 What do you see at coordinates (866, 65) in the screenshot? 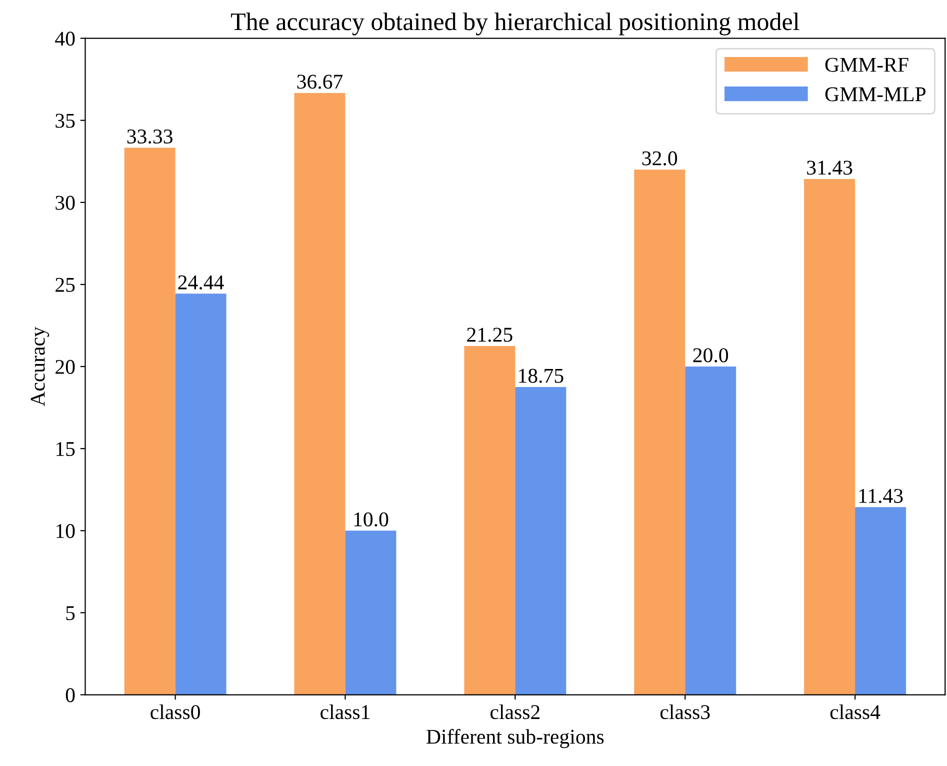
I see `legend-label: GMM-RF` at bounding box center [866, 65].